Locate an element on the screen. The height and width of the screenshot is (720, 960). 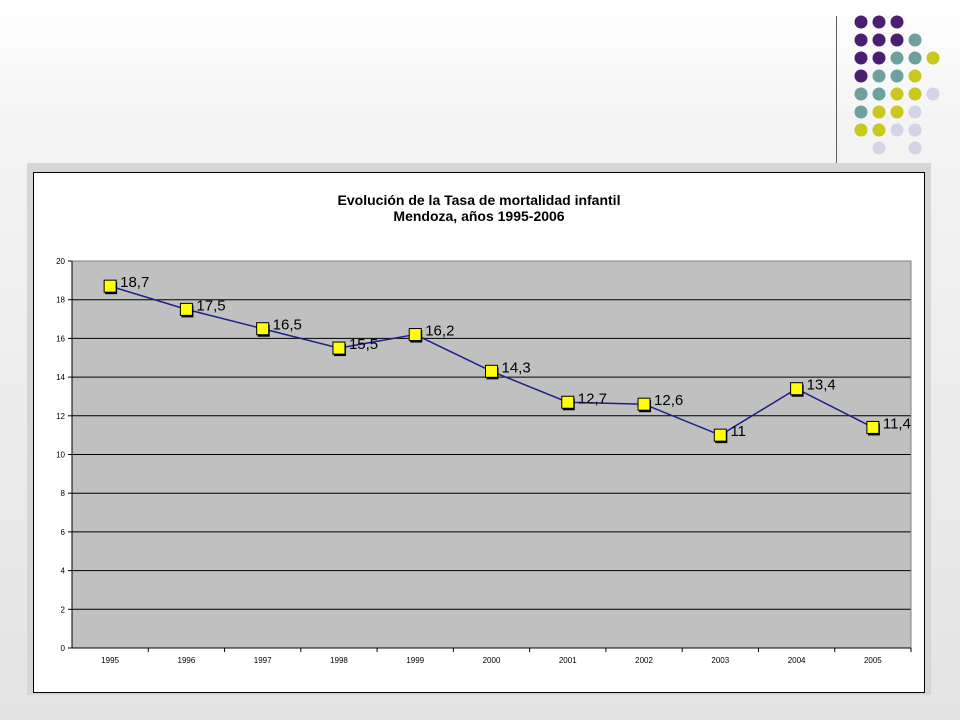
x-tick-label: 1995 is located at coordinates (110, 660).